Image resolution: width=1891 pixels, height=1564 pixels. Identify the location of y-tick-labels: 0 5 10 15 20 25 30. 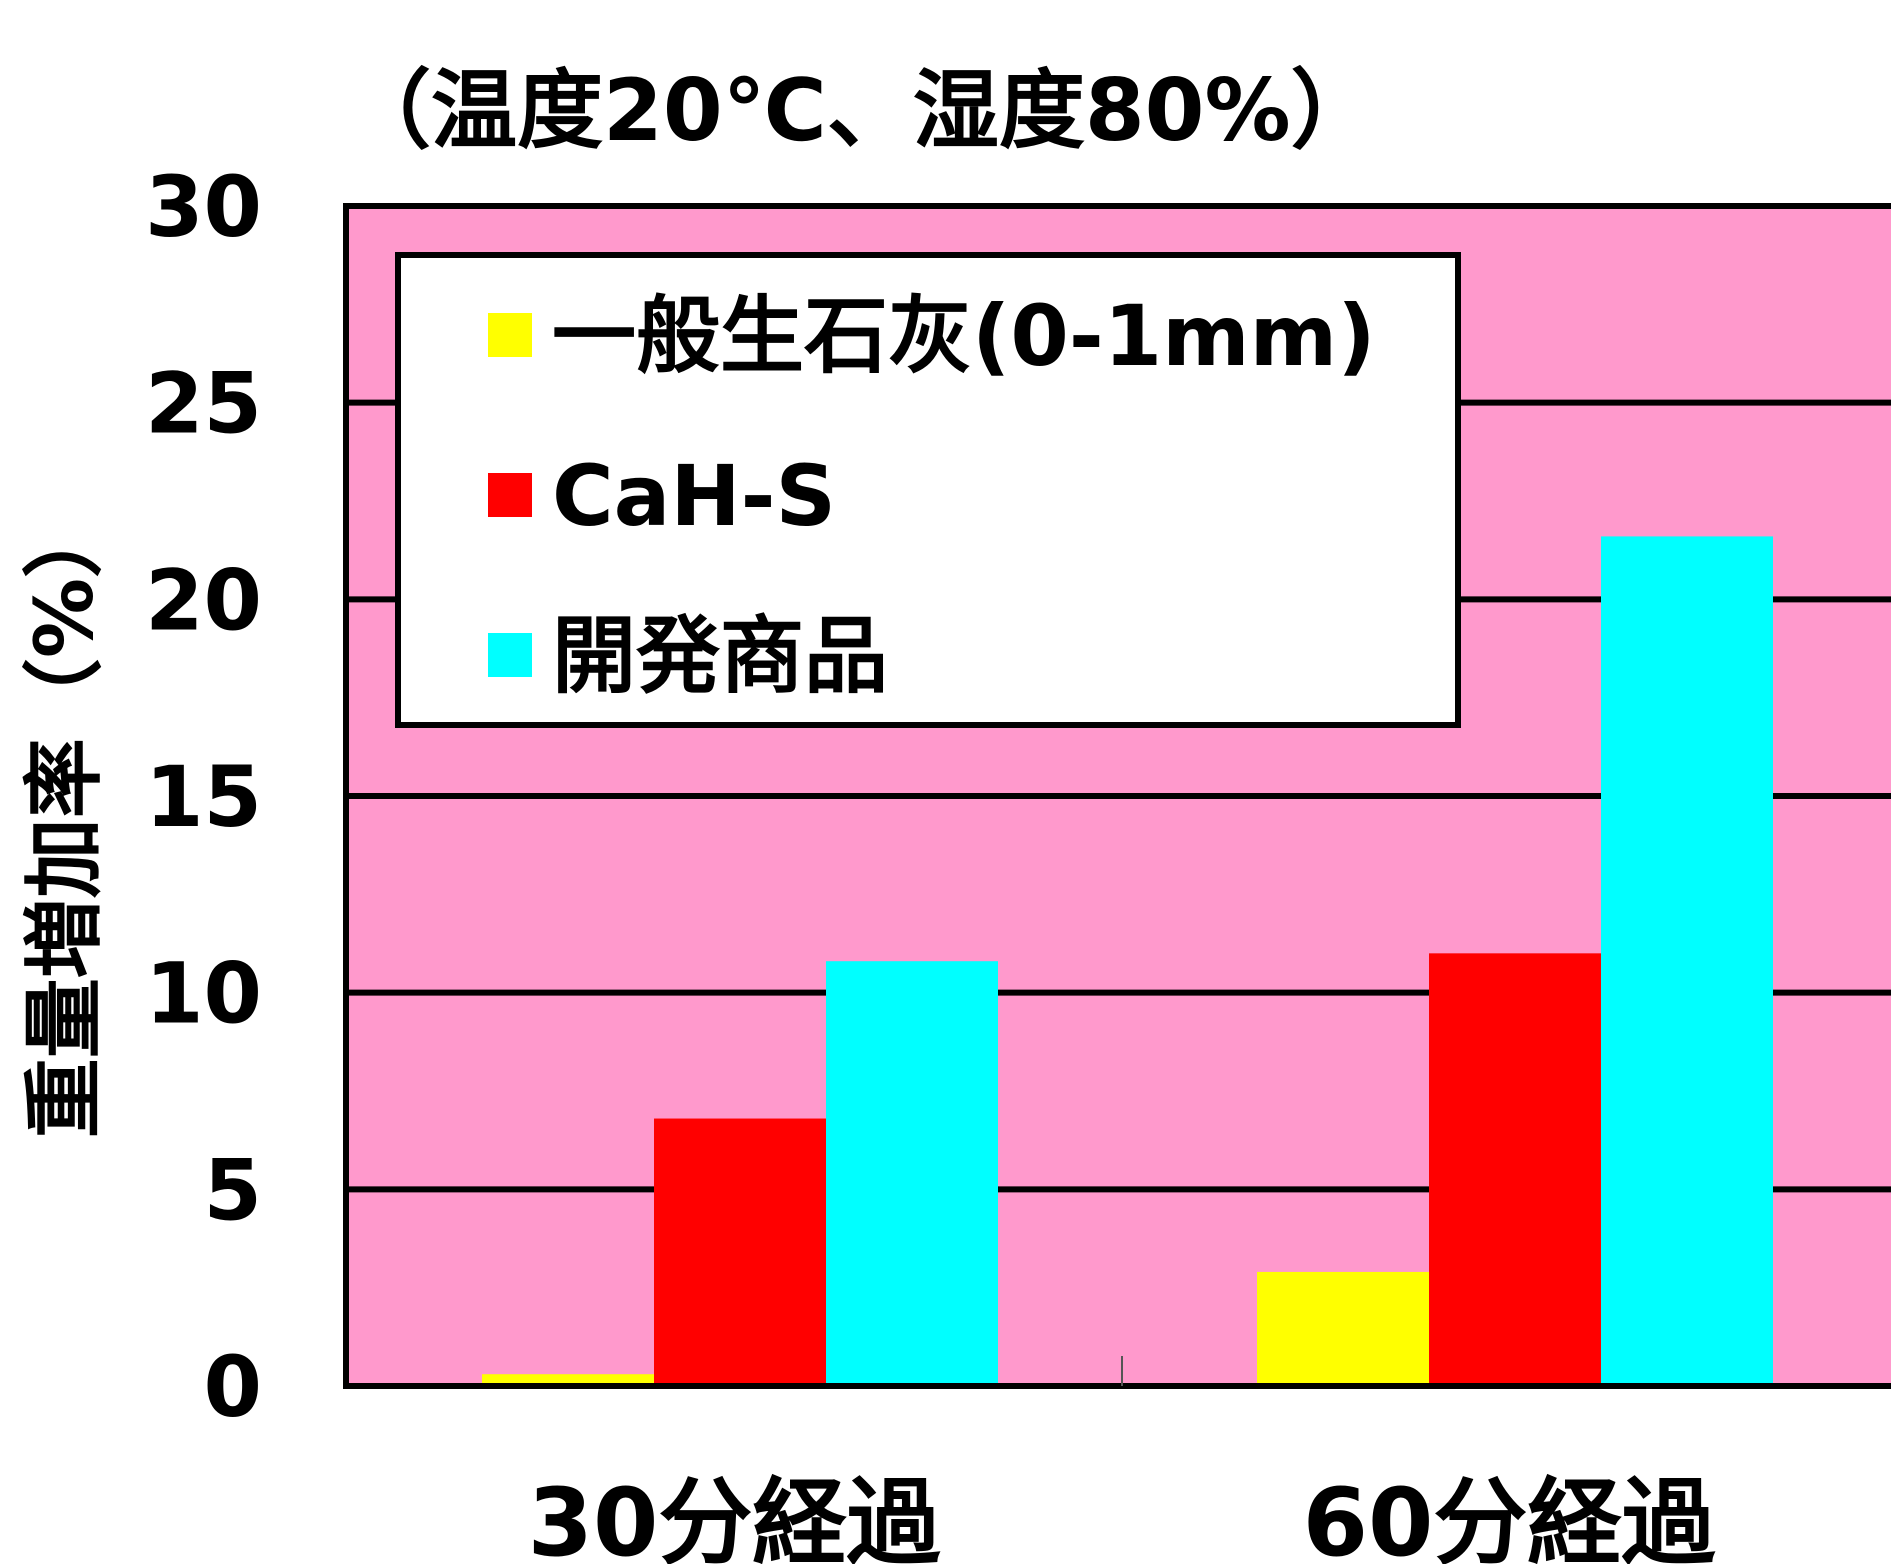
(203, 797).